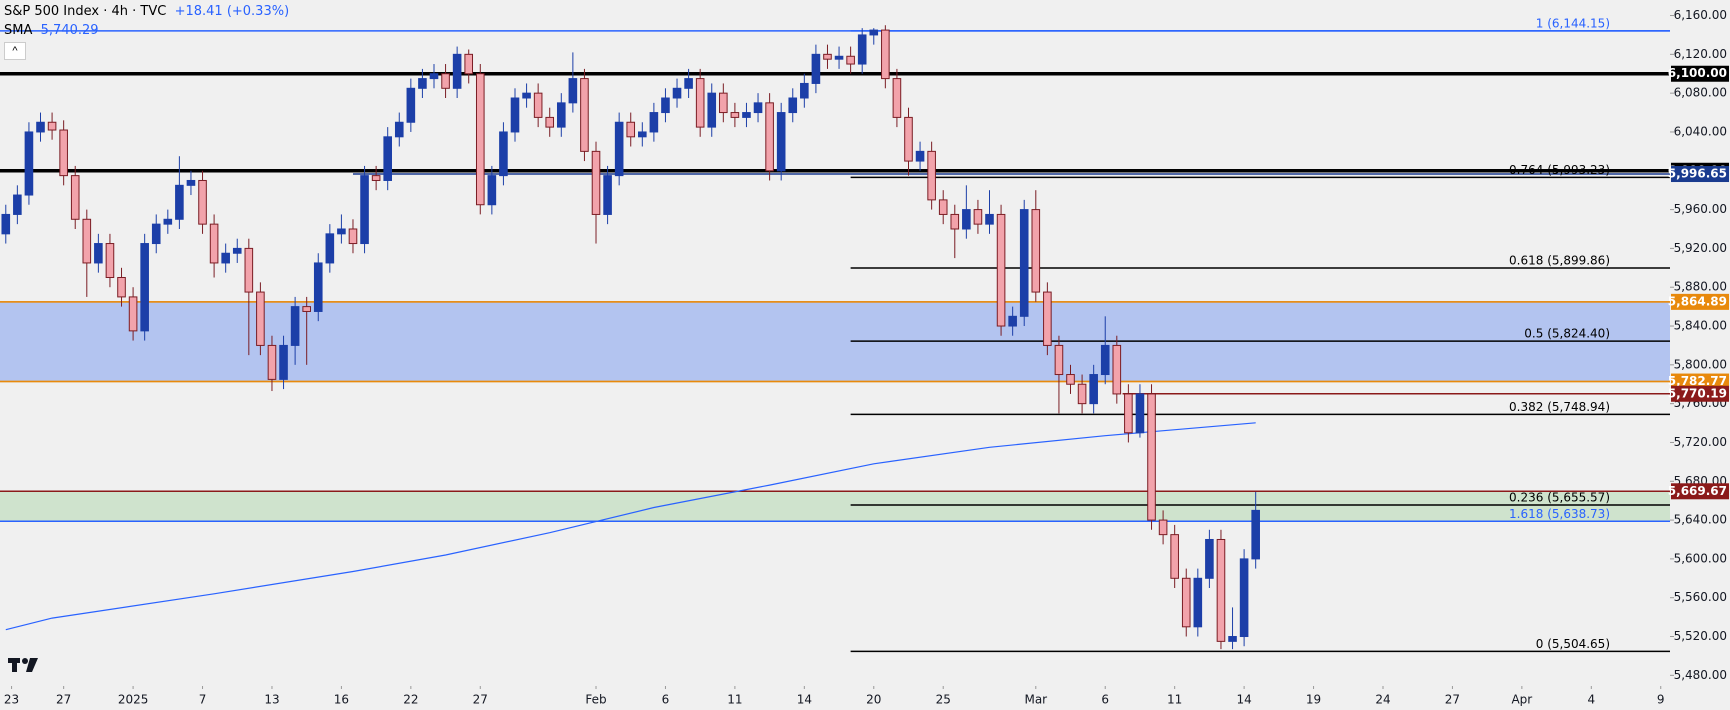 The width and height of the screenshot is (1730, 710). I want to click on x-tick-label: 14, so click(1243, 700).